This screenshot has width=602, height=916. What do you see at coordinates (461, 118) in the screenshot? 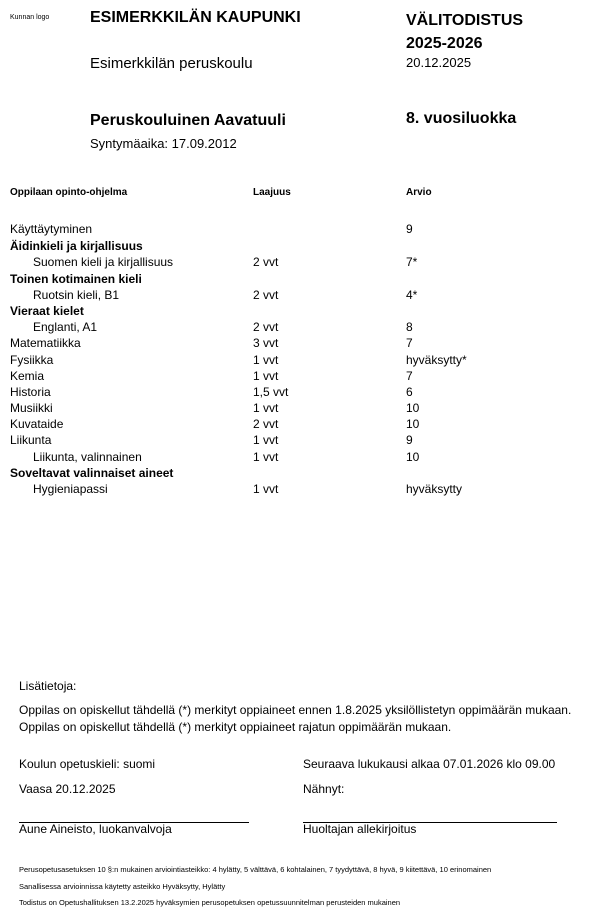
I see `grade-level: 8. vuosiluokka` at bounding box center [461, 118].